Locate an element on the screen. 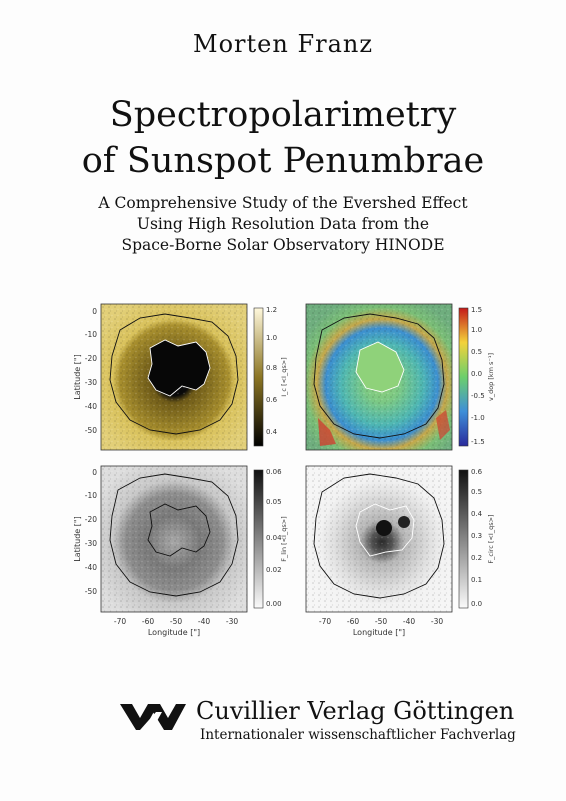 This screenshot has width=566, height=801. colorbar-intensity is located at coordinates (258, 377).